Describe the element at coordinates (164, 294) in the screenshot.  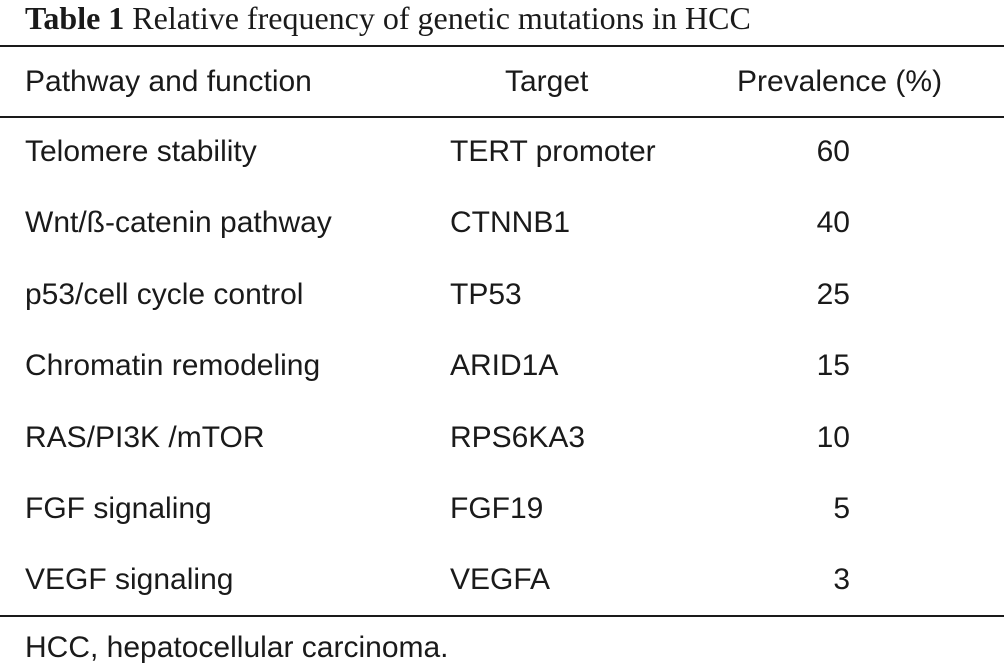
I see `cell-pathway: p53/cell cycle control` at that location.